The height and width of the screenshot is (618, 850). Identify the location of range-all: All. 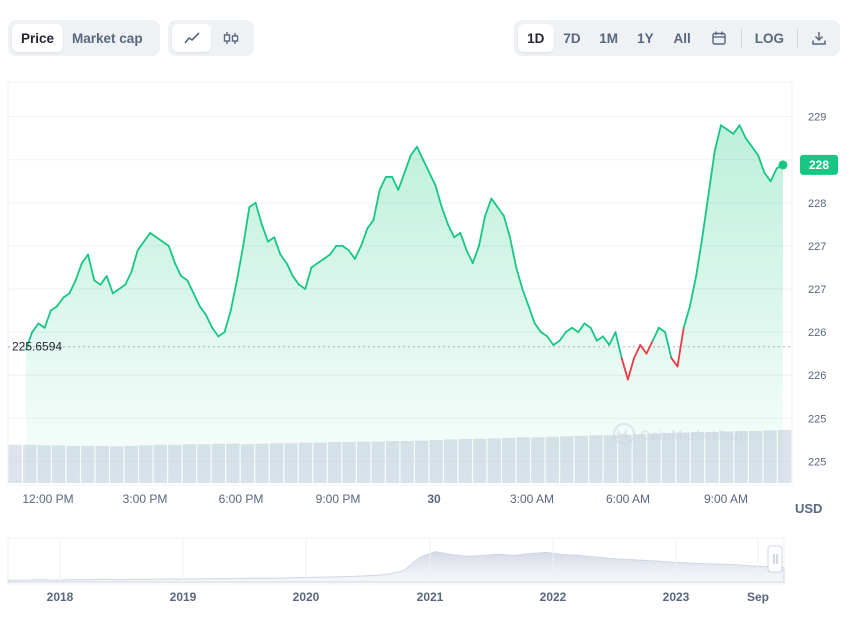
(682, 38).